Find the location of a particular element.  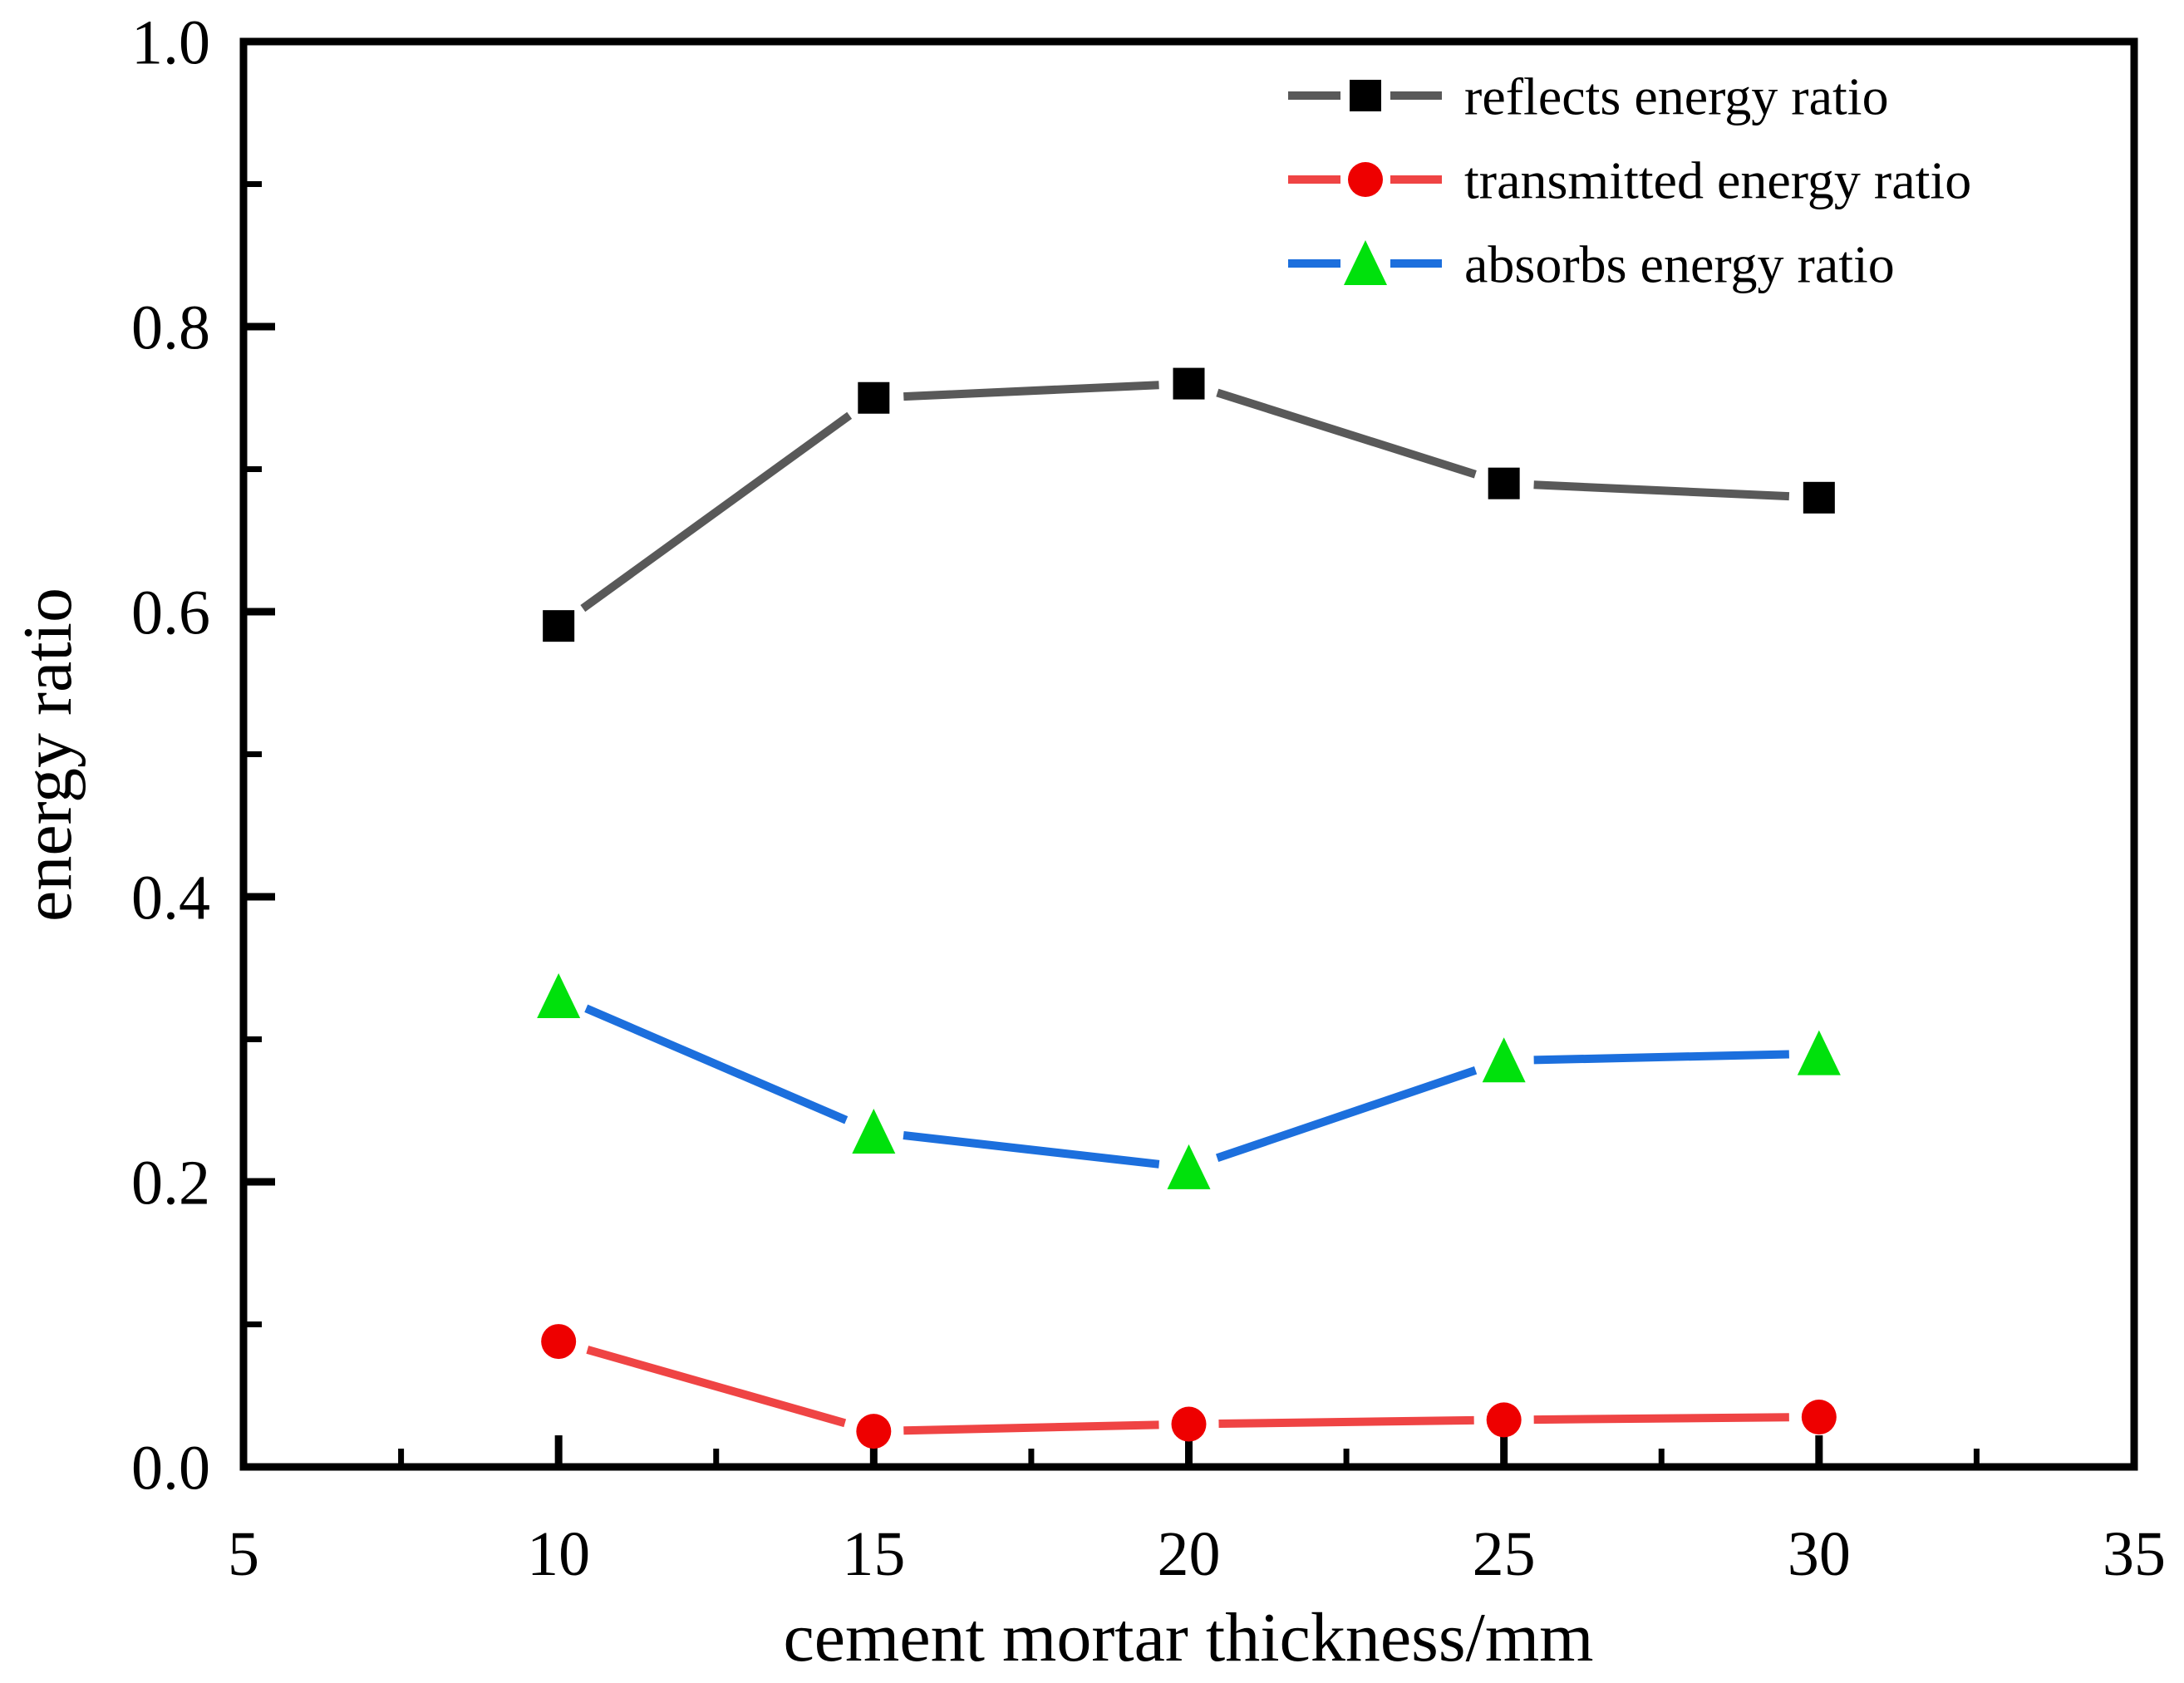

x-tick-label: 15 is located at coordinates (873, 1554).